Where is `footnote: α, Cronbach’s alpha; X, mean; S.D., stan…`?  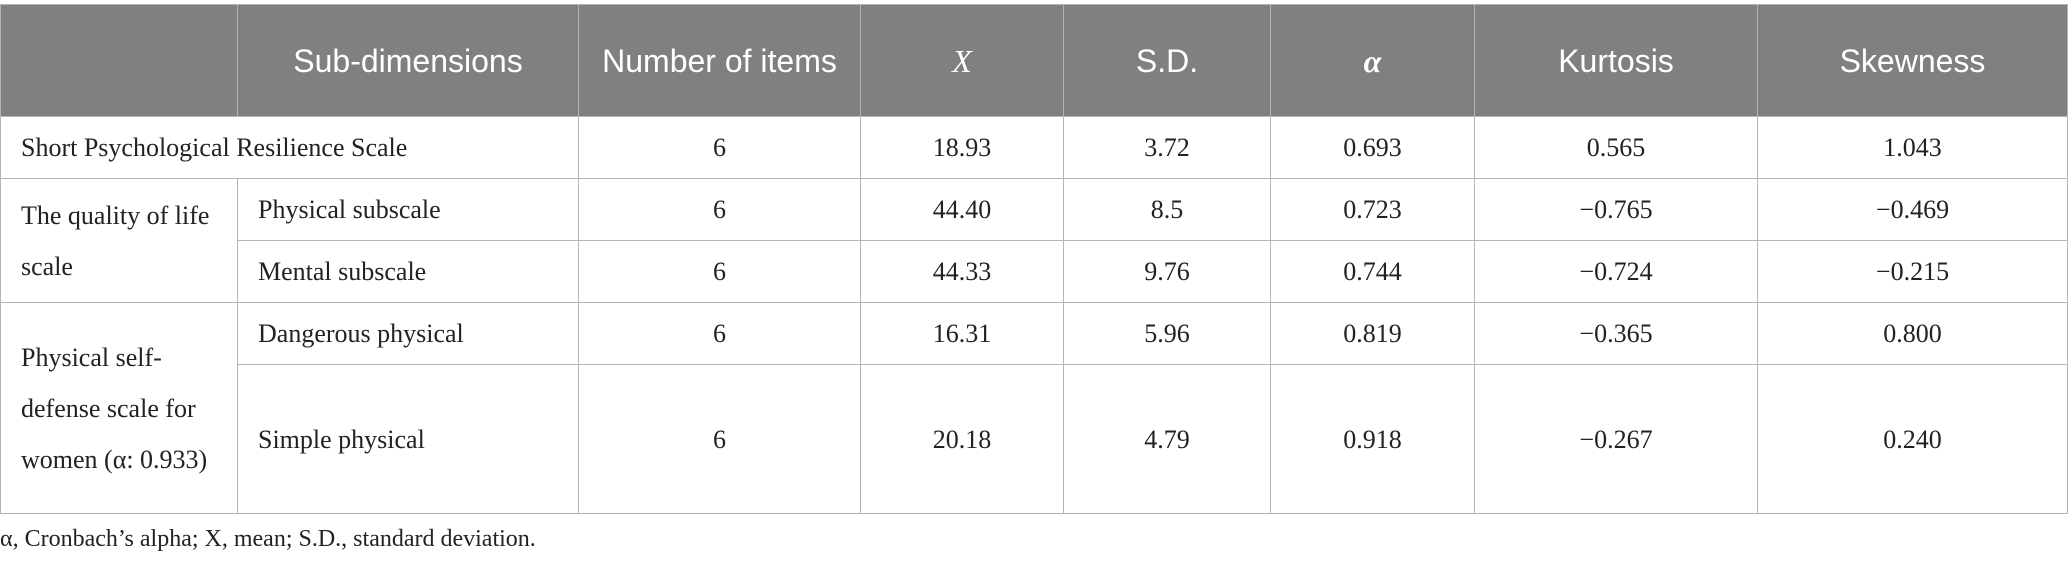
footnote: α, Cronbach’s alpha; X, mean; S.D., stan… is located at coordinates (268, 539).